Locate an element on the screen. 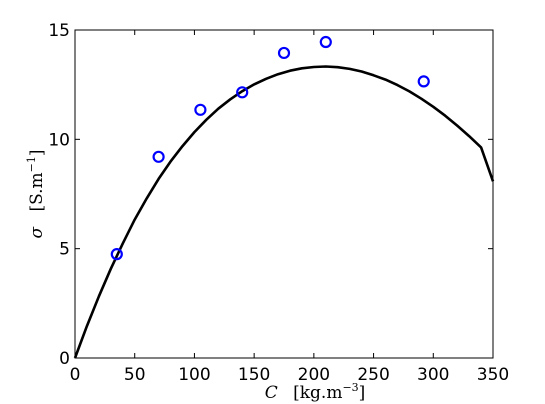  y-axis-unit-prefix: [S.m is located at coordinates (37, 191).